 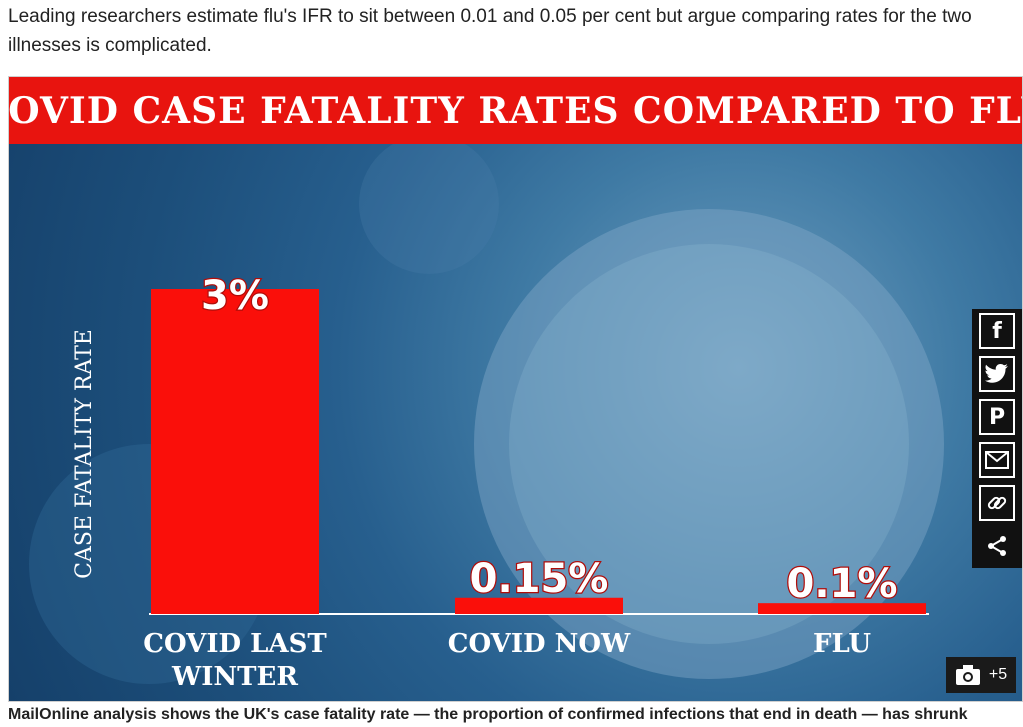 What do you see at coordinates (997, 546) in the screenshot?
I see `share-icon` at bounding box center [997, 546].